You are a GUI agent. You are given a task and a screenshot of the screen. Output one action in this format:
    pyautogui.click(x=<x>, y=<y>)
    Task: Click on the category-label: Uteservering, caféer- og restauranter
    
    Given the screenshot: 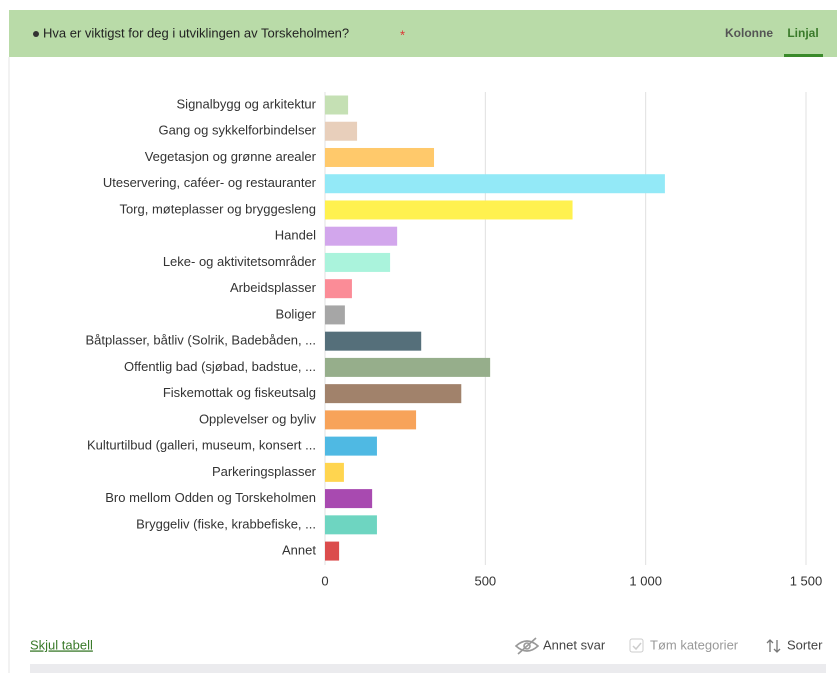 What is the action you would take?
    pyautogui.click(x=210, y=182)
    